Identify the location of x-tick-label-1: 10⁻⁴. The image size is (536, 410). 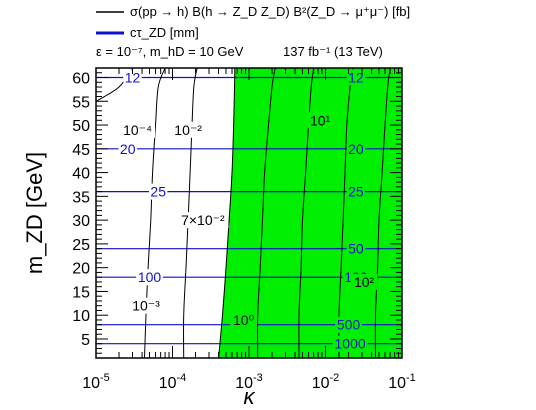
(173, 382).